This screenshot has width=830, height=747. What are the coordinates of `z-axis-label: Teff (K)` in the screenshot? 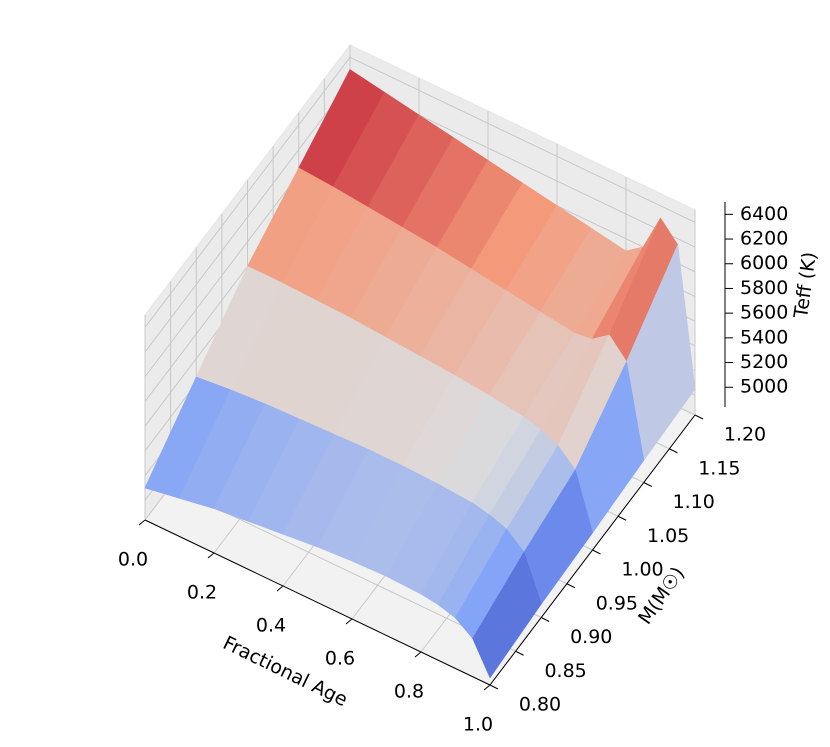 It's located at (805, 285).